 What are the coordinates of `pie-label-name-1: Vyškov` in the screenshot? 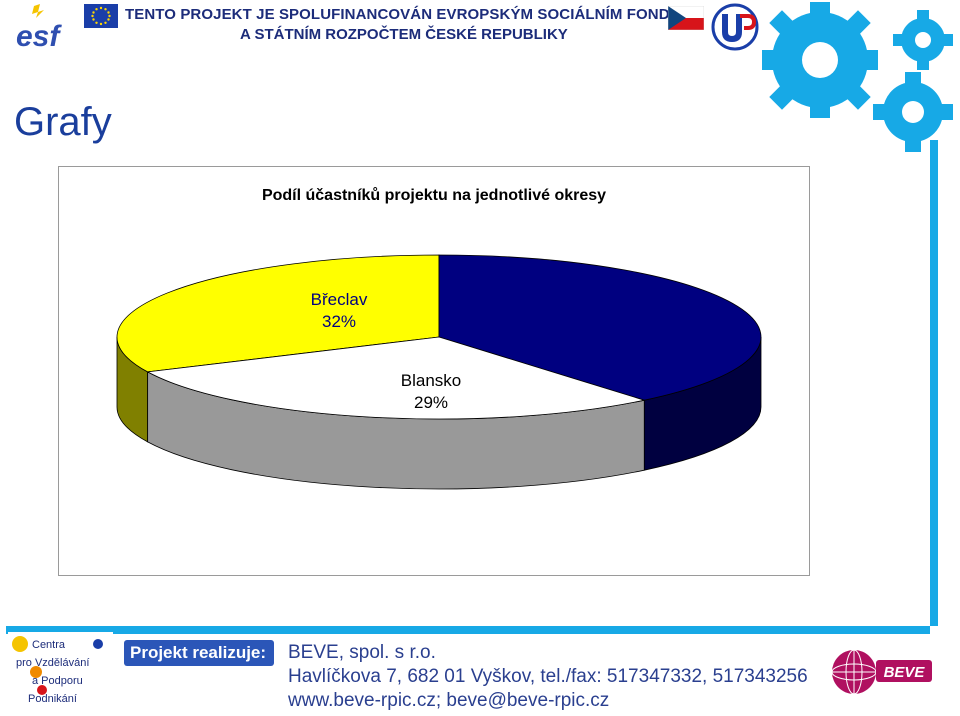 It's located at (567, 309).